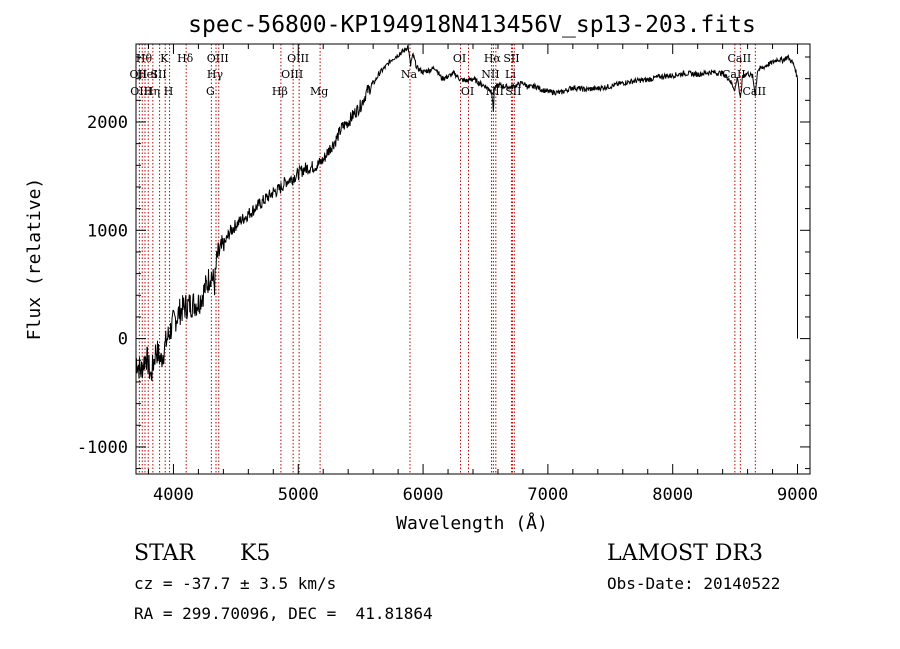  Describe the element at coordinates (298, 58) in the screenshot. I see `line-label-14: OIII` at that location.